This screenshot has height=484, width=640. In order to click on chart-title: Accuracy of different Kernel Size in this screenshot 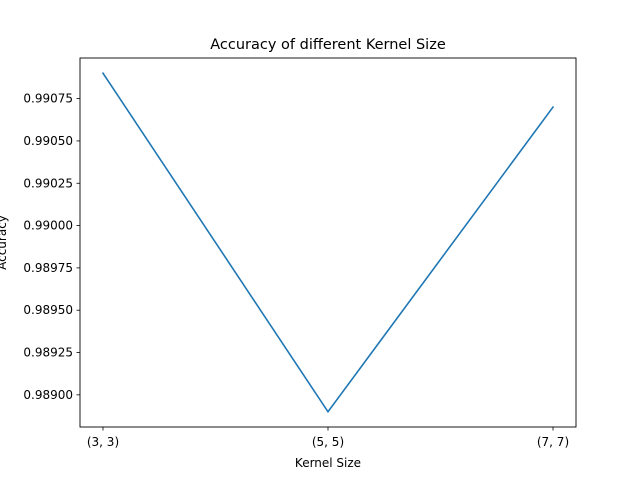, I will do `click(328, 45)`.